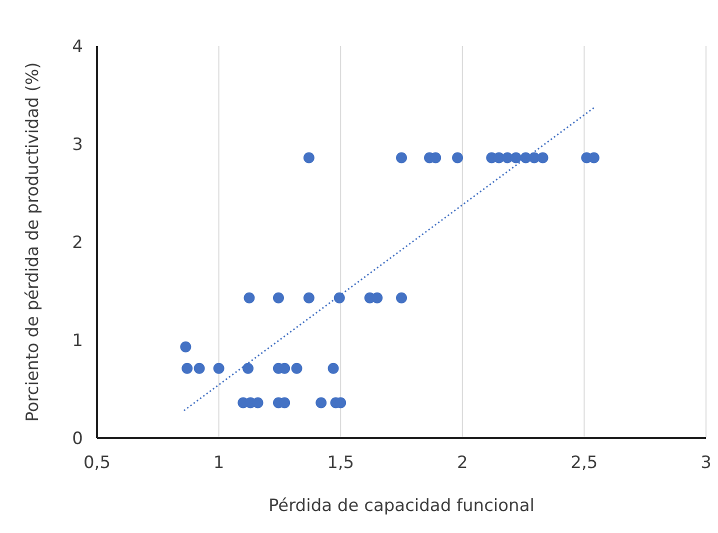 The height and width of the screenshot is (533, 718). What do you see at coordinates (462, 463) in the screenshot?
I see `x-tick-label: 2` at bounding box center [462, 463].